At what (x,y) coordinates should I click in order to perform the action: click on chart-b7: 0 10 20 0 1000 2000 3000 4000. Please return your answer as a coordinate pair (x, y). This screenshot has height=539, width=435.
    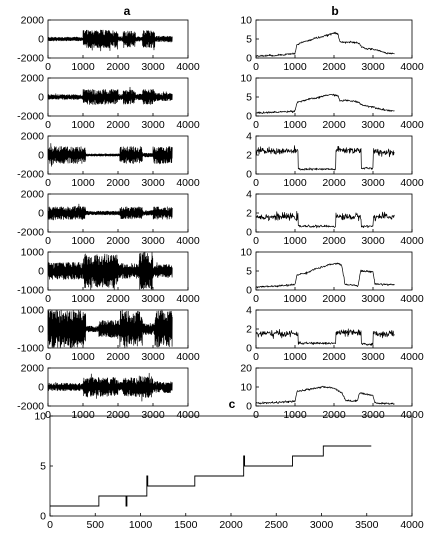
    Looking at the image, I should click on (332, 392).